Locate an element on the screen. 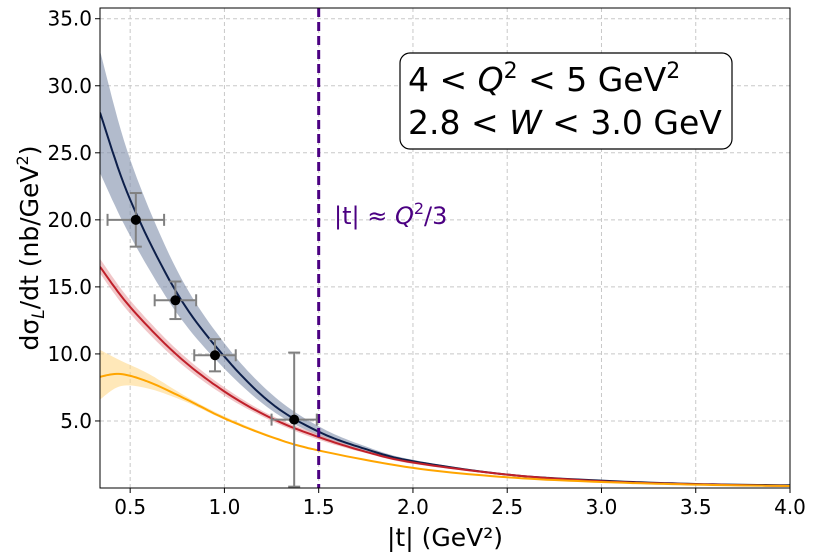 Image resolution: width=830 pixels, height=554 pixels. x-tick-label: 1.0 is located at coordinates (225, 507).